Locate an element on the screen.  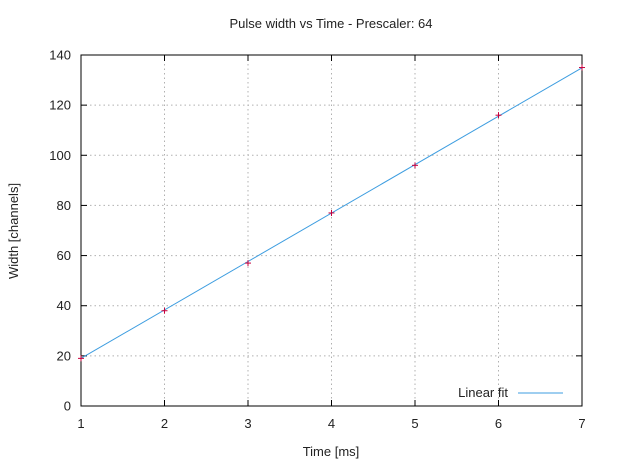
y-tick-label: 0 is located at coordinates (67, 406).